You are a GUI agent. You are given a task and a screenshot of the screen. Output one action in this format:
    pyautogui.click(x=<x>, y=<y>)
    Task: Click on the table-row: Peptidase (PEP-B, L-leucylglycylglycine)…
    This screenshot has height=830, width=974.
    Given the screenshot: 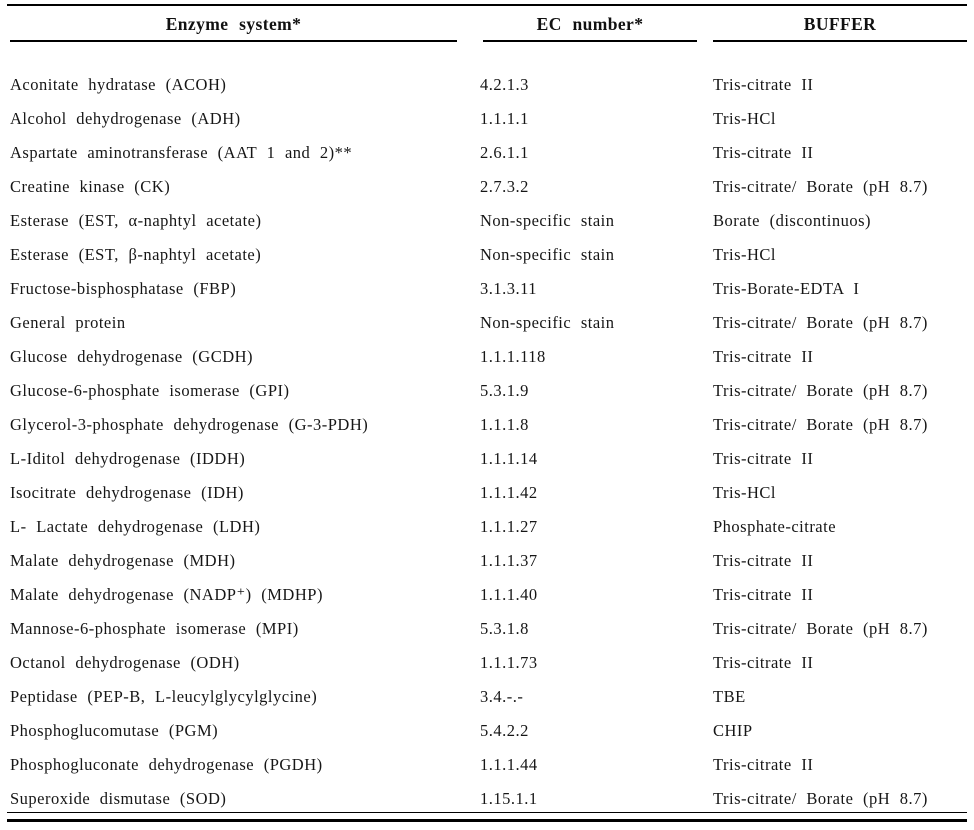 What is the action you would take?
    pyautogui.click(x=487, y=697)
    